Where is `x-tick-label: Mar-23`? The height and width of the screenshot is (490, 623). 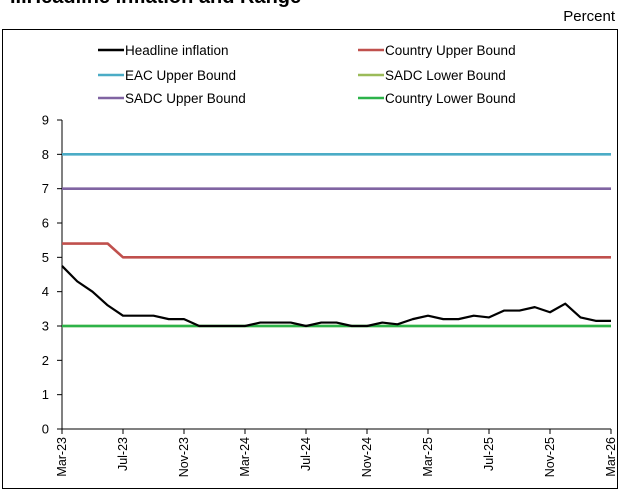 x-tick-label: Mar-23 is located at coordinates (62, 457).